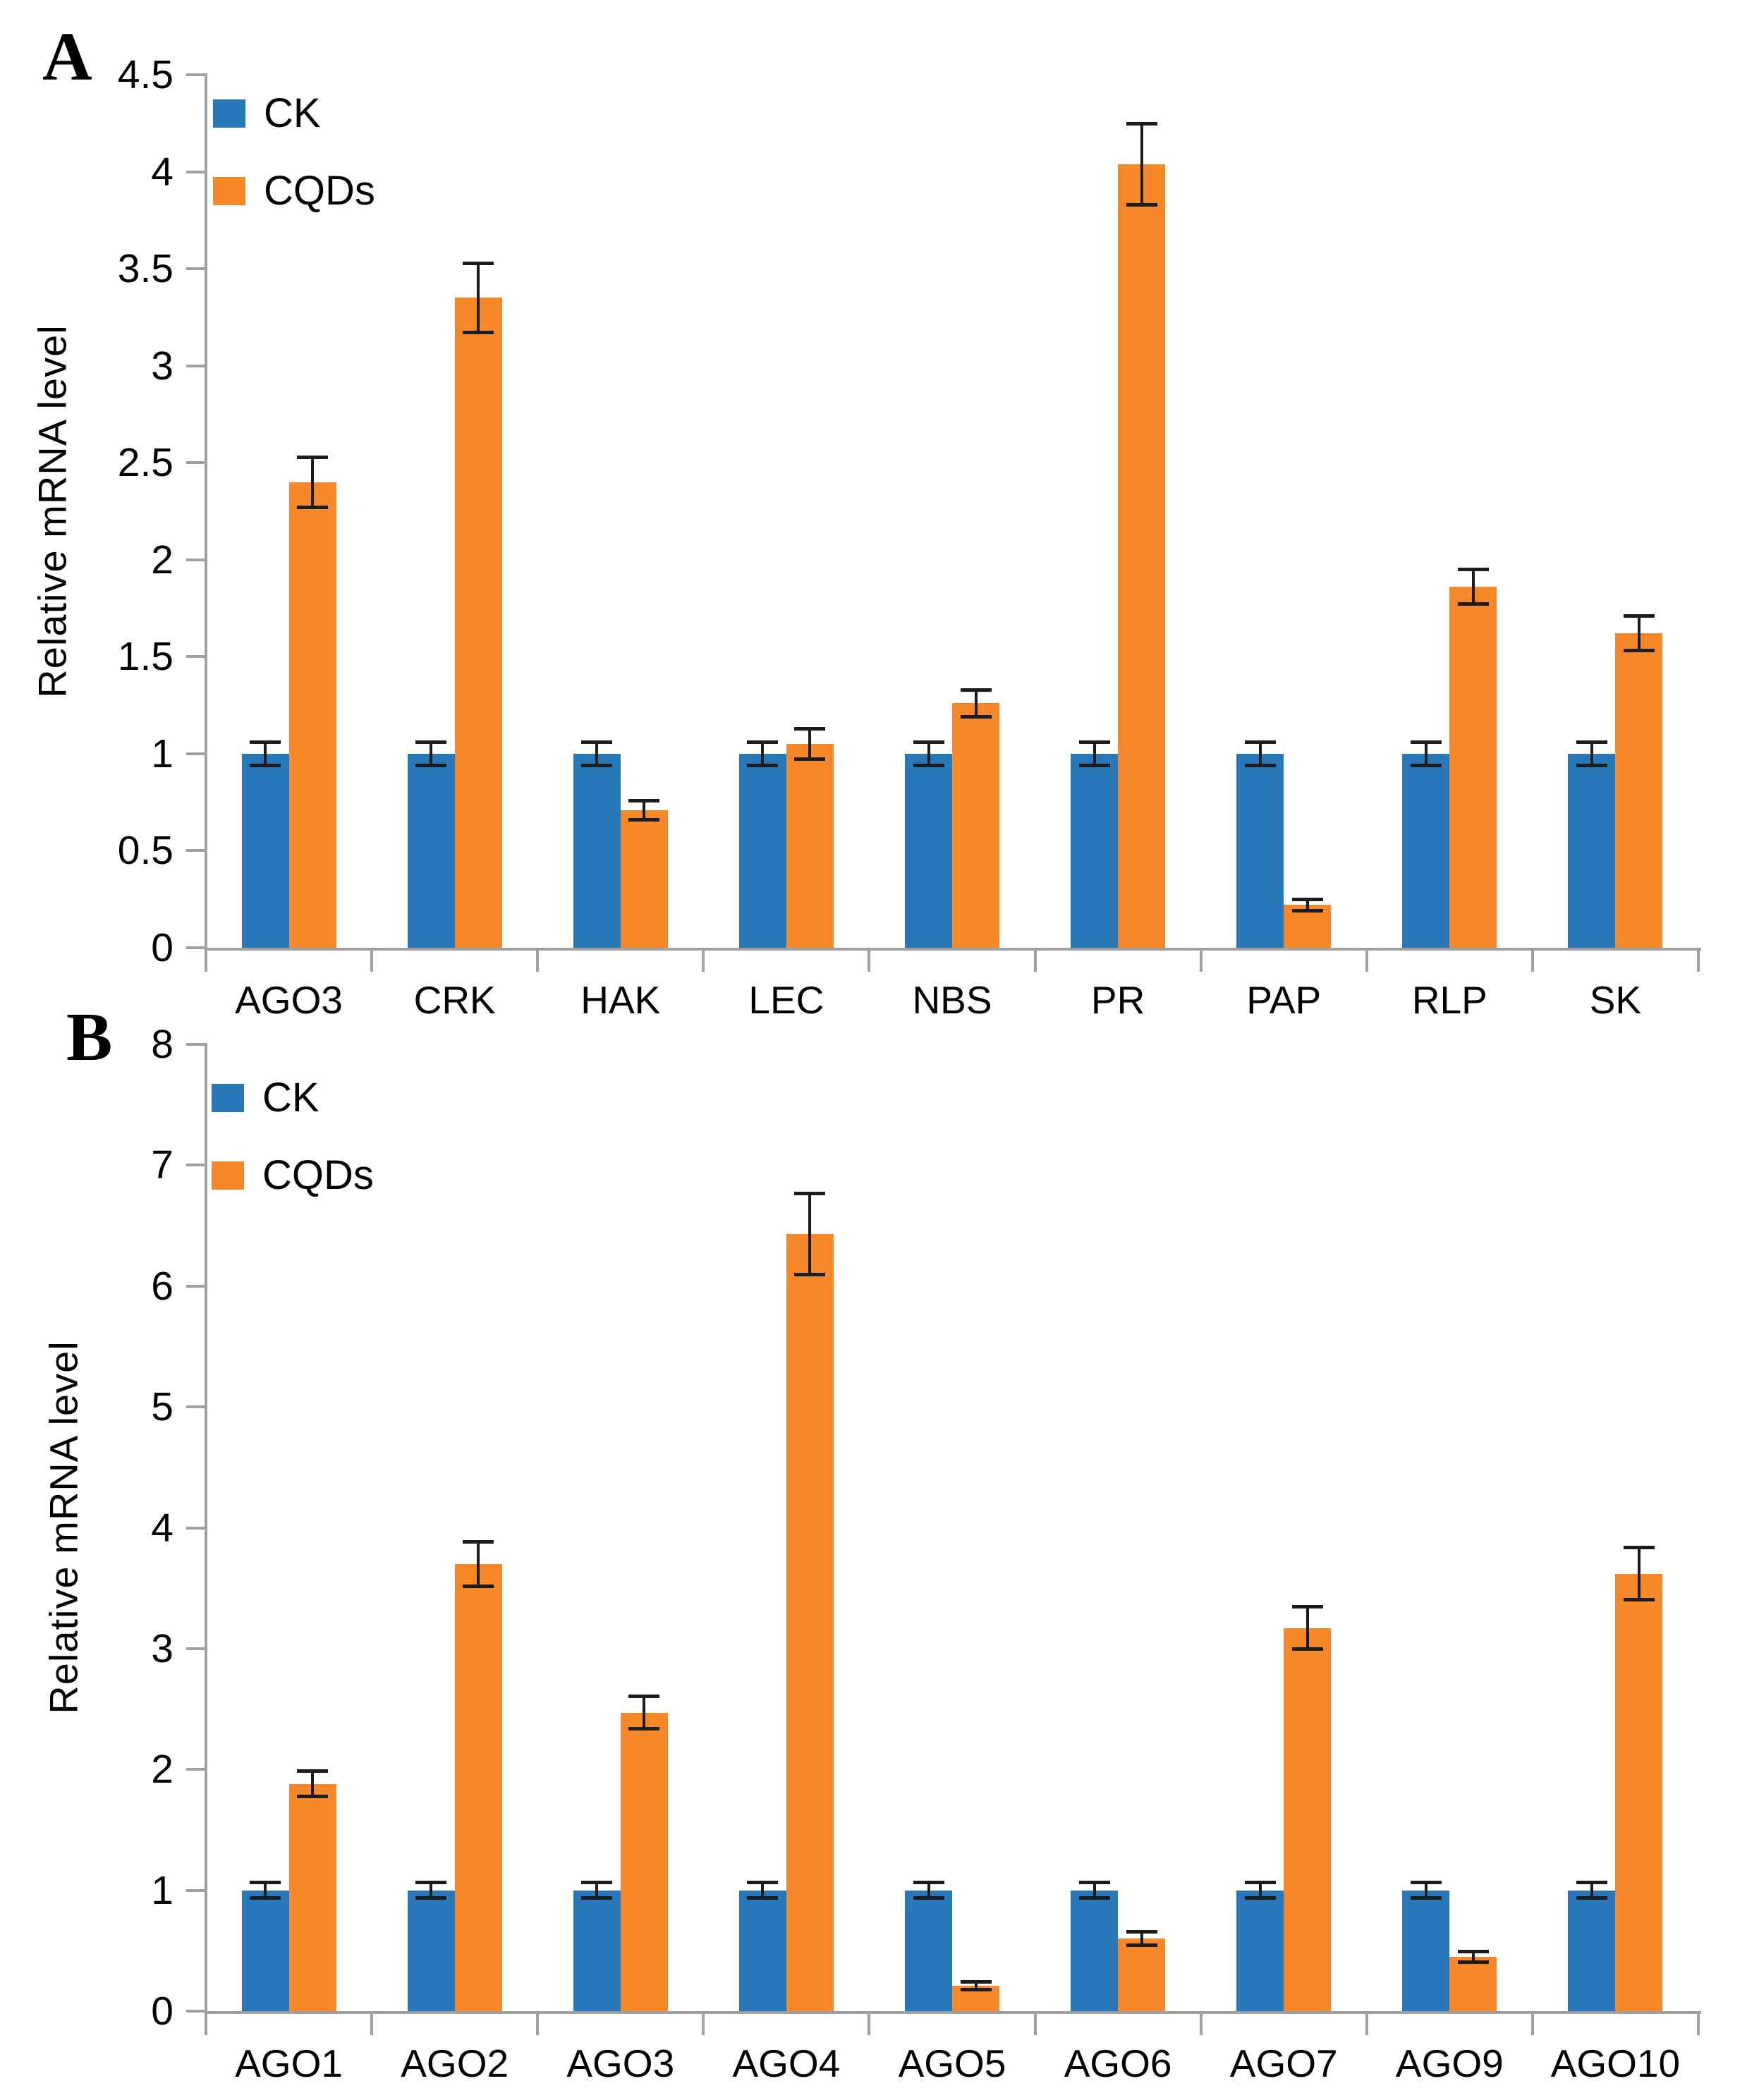 The height and width of the screenshot is (2100, 1747). What do you see at coordinates (67, 57) in the screenshot?
I see `panel-letter: A` at bounding box center [67, 57].